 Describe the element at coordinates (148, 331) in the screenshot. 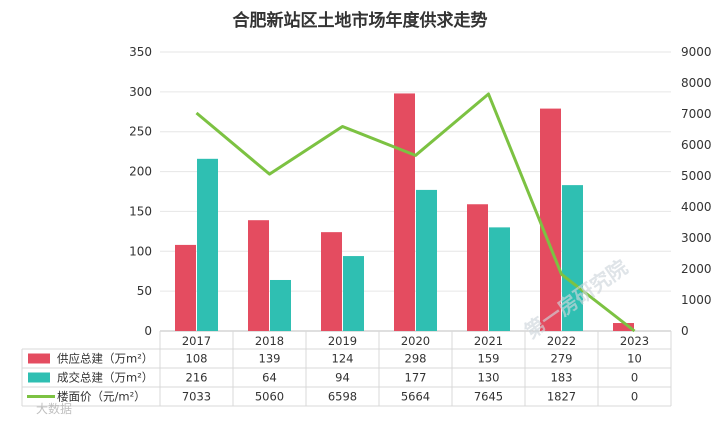

I see `y-left-tick-label: 0` at that location.